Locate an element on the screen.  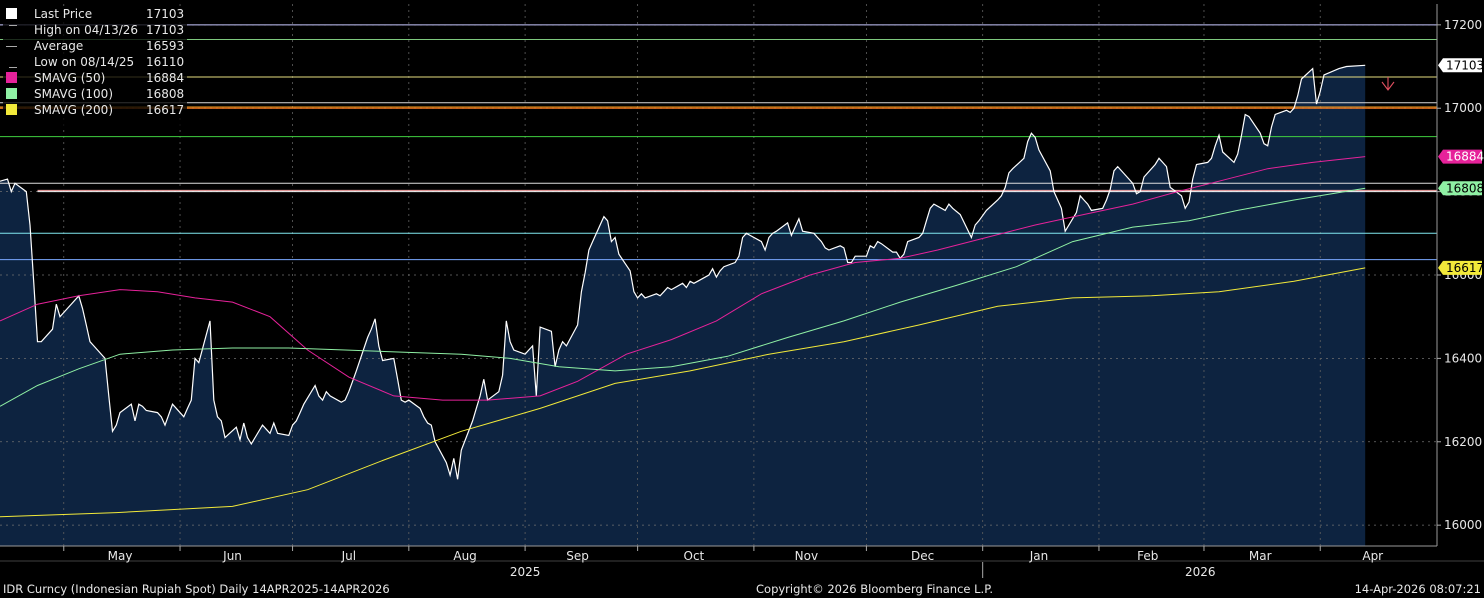
y-tick-label: 16200 is located at coordinates (1463, 442).